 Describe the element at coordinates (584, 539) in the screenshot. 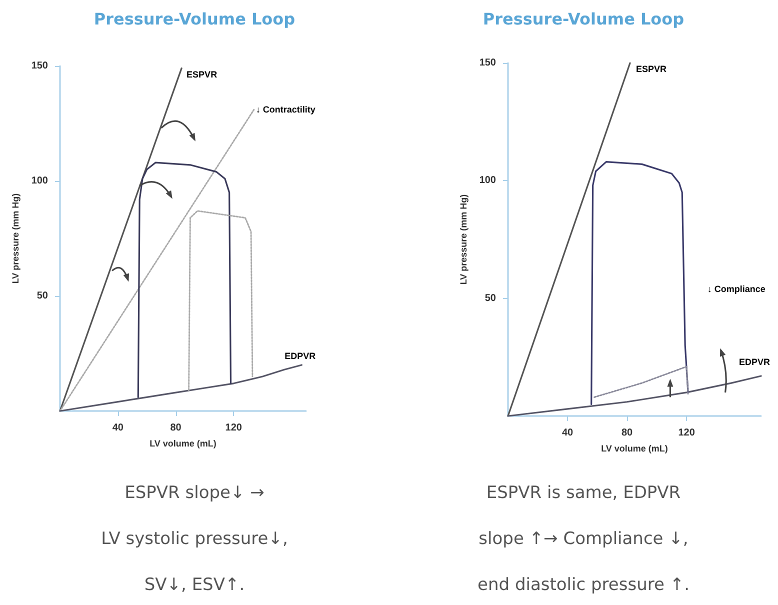

I see `text: ESPVR is same, EDPVR slope ↑→ Compliance ↓, end diastolic pressure ↑.` at that location.